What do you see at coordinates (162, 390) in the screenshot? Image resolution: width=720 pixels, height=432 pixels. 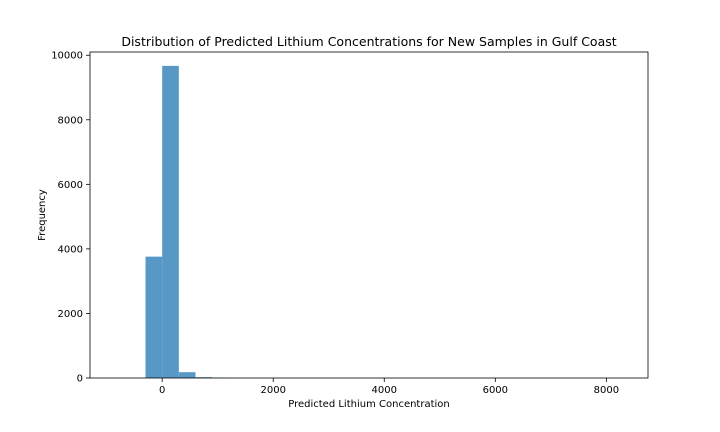 I see `x-tick-label: 0` at bounding box center [162, 390].